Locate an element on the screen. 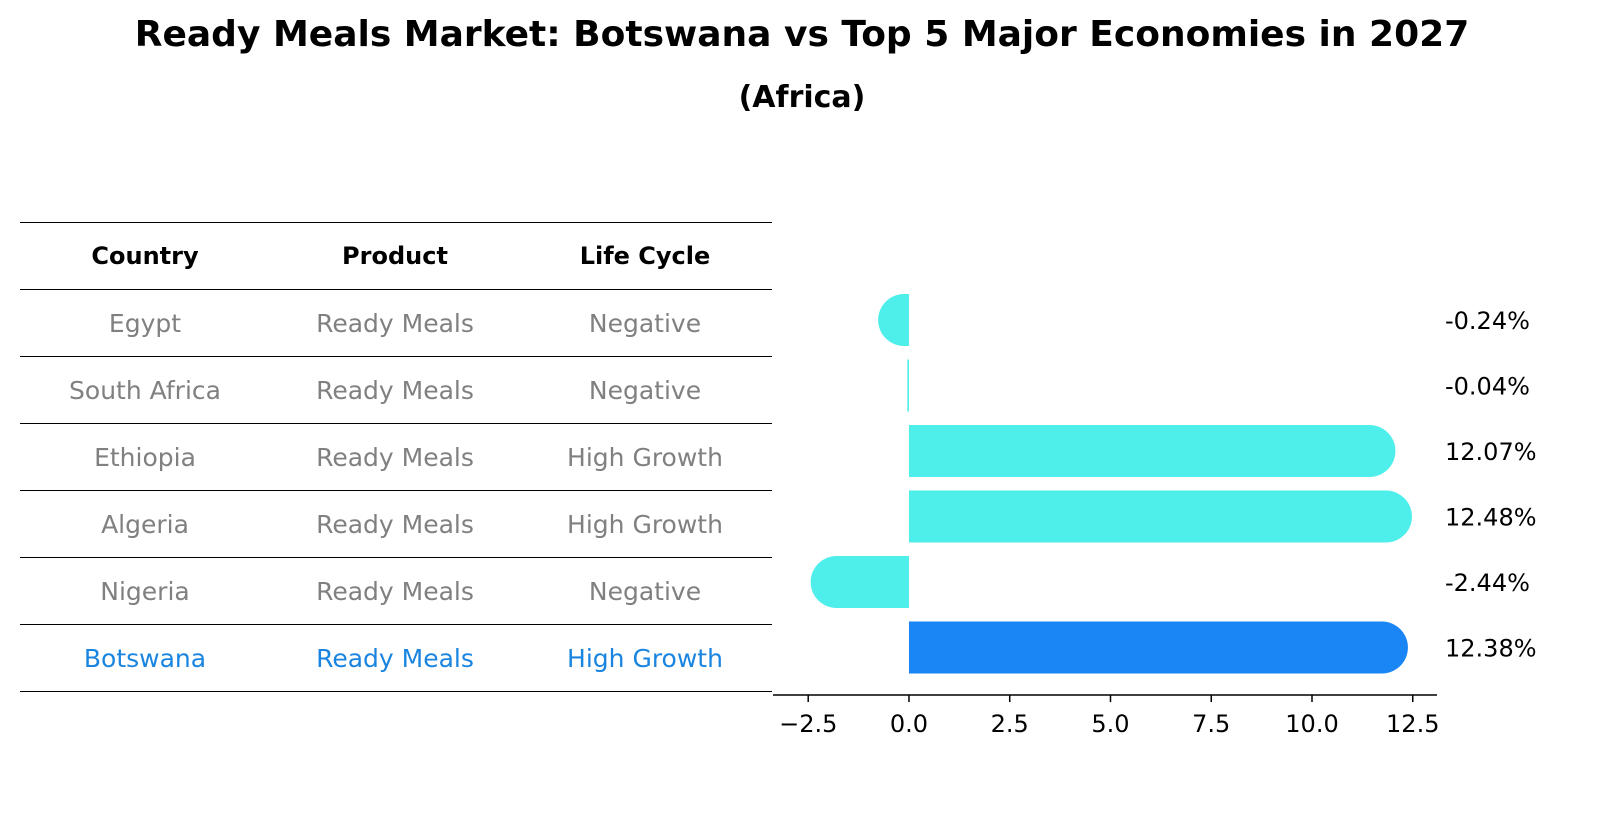 This screenshot has height=823, width=1604. table-row-highlight: Botswana Ready Meals High Growth is located at coordinates (396, 658).